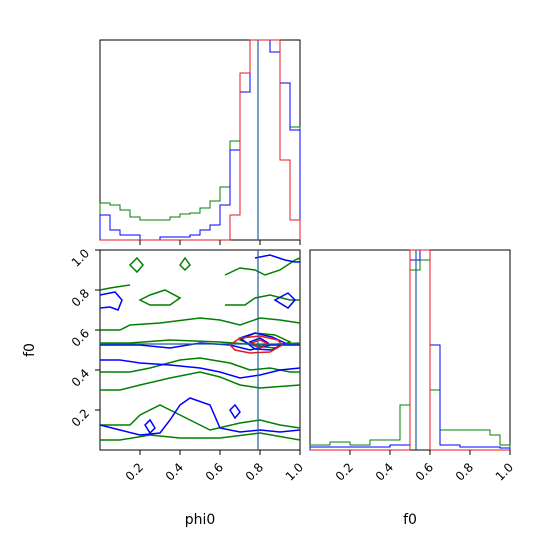 The image size is (550, 550). What do you see at coordinates (80, 417) in the screenshot?
I see `y-tick-label-f0: 0.2` at bounding box center [80, 417].